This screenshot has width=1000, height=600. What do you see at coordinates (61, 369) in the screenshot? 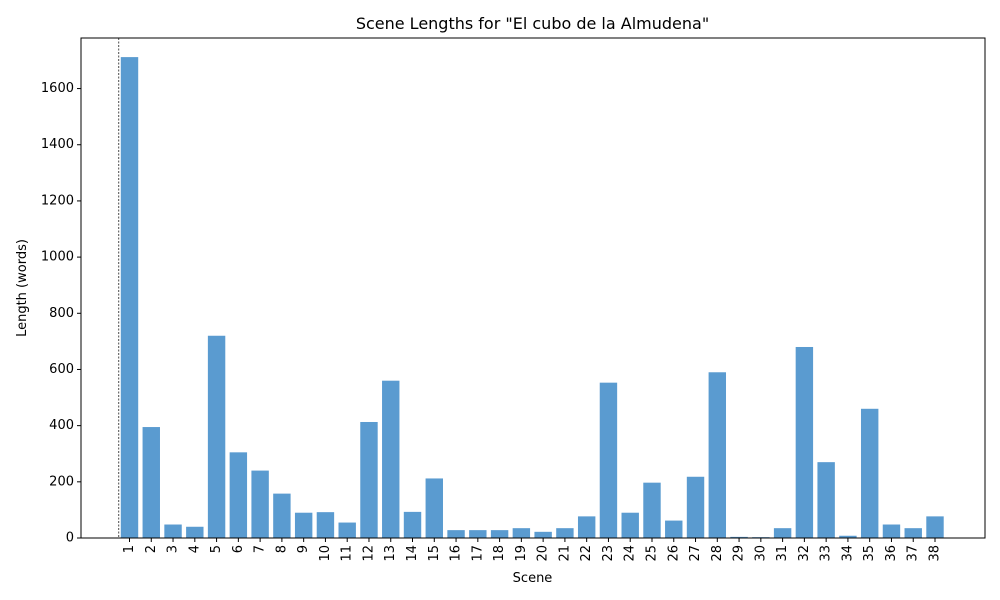
I see `y-tick-label-600: 600` at bounding box center [61, 369].